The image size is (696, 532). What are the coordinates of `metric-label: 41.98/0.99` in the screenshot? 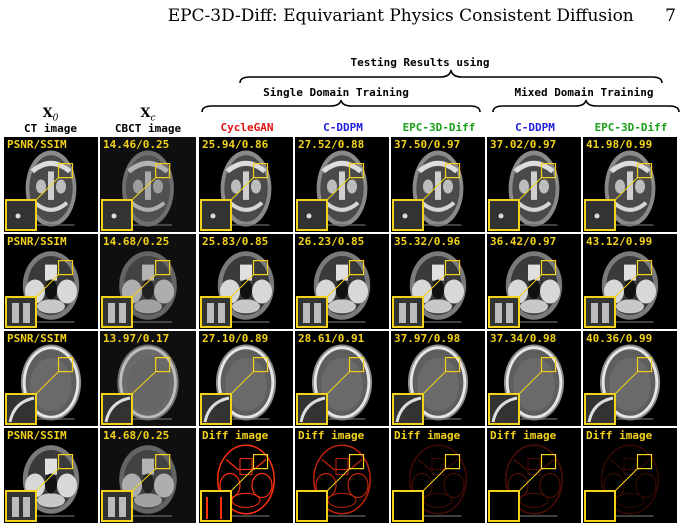 It's located at (619, 144).